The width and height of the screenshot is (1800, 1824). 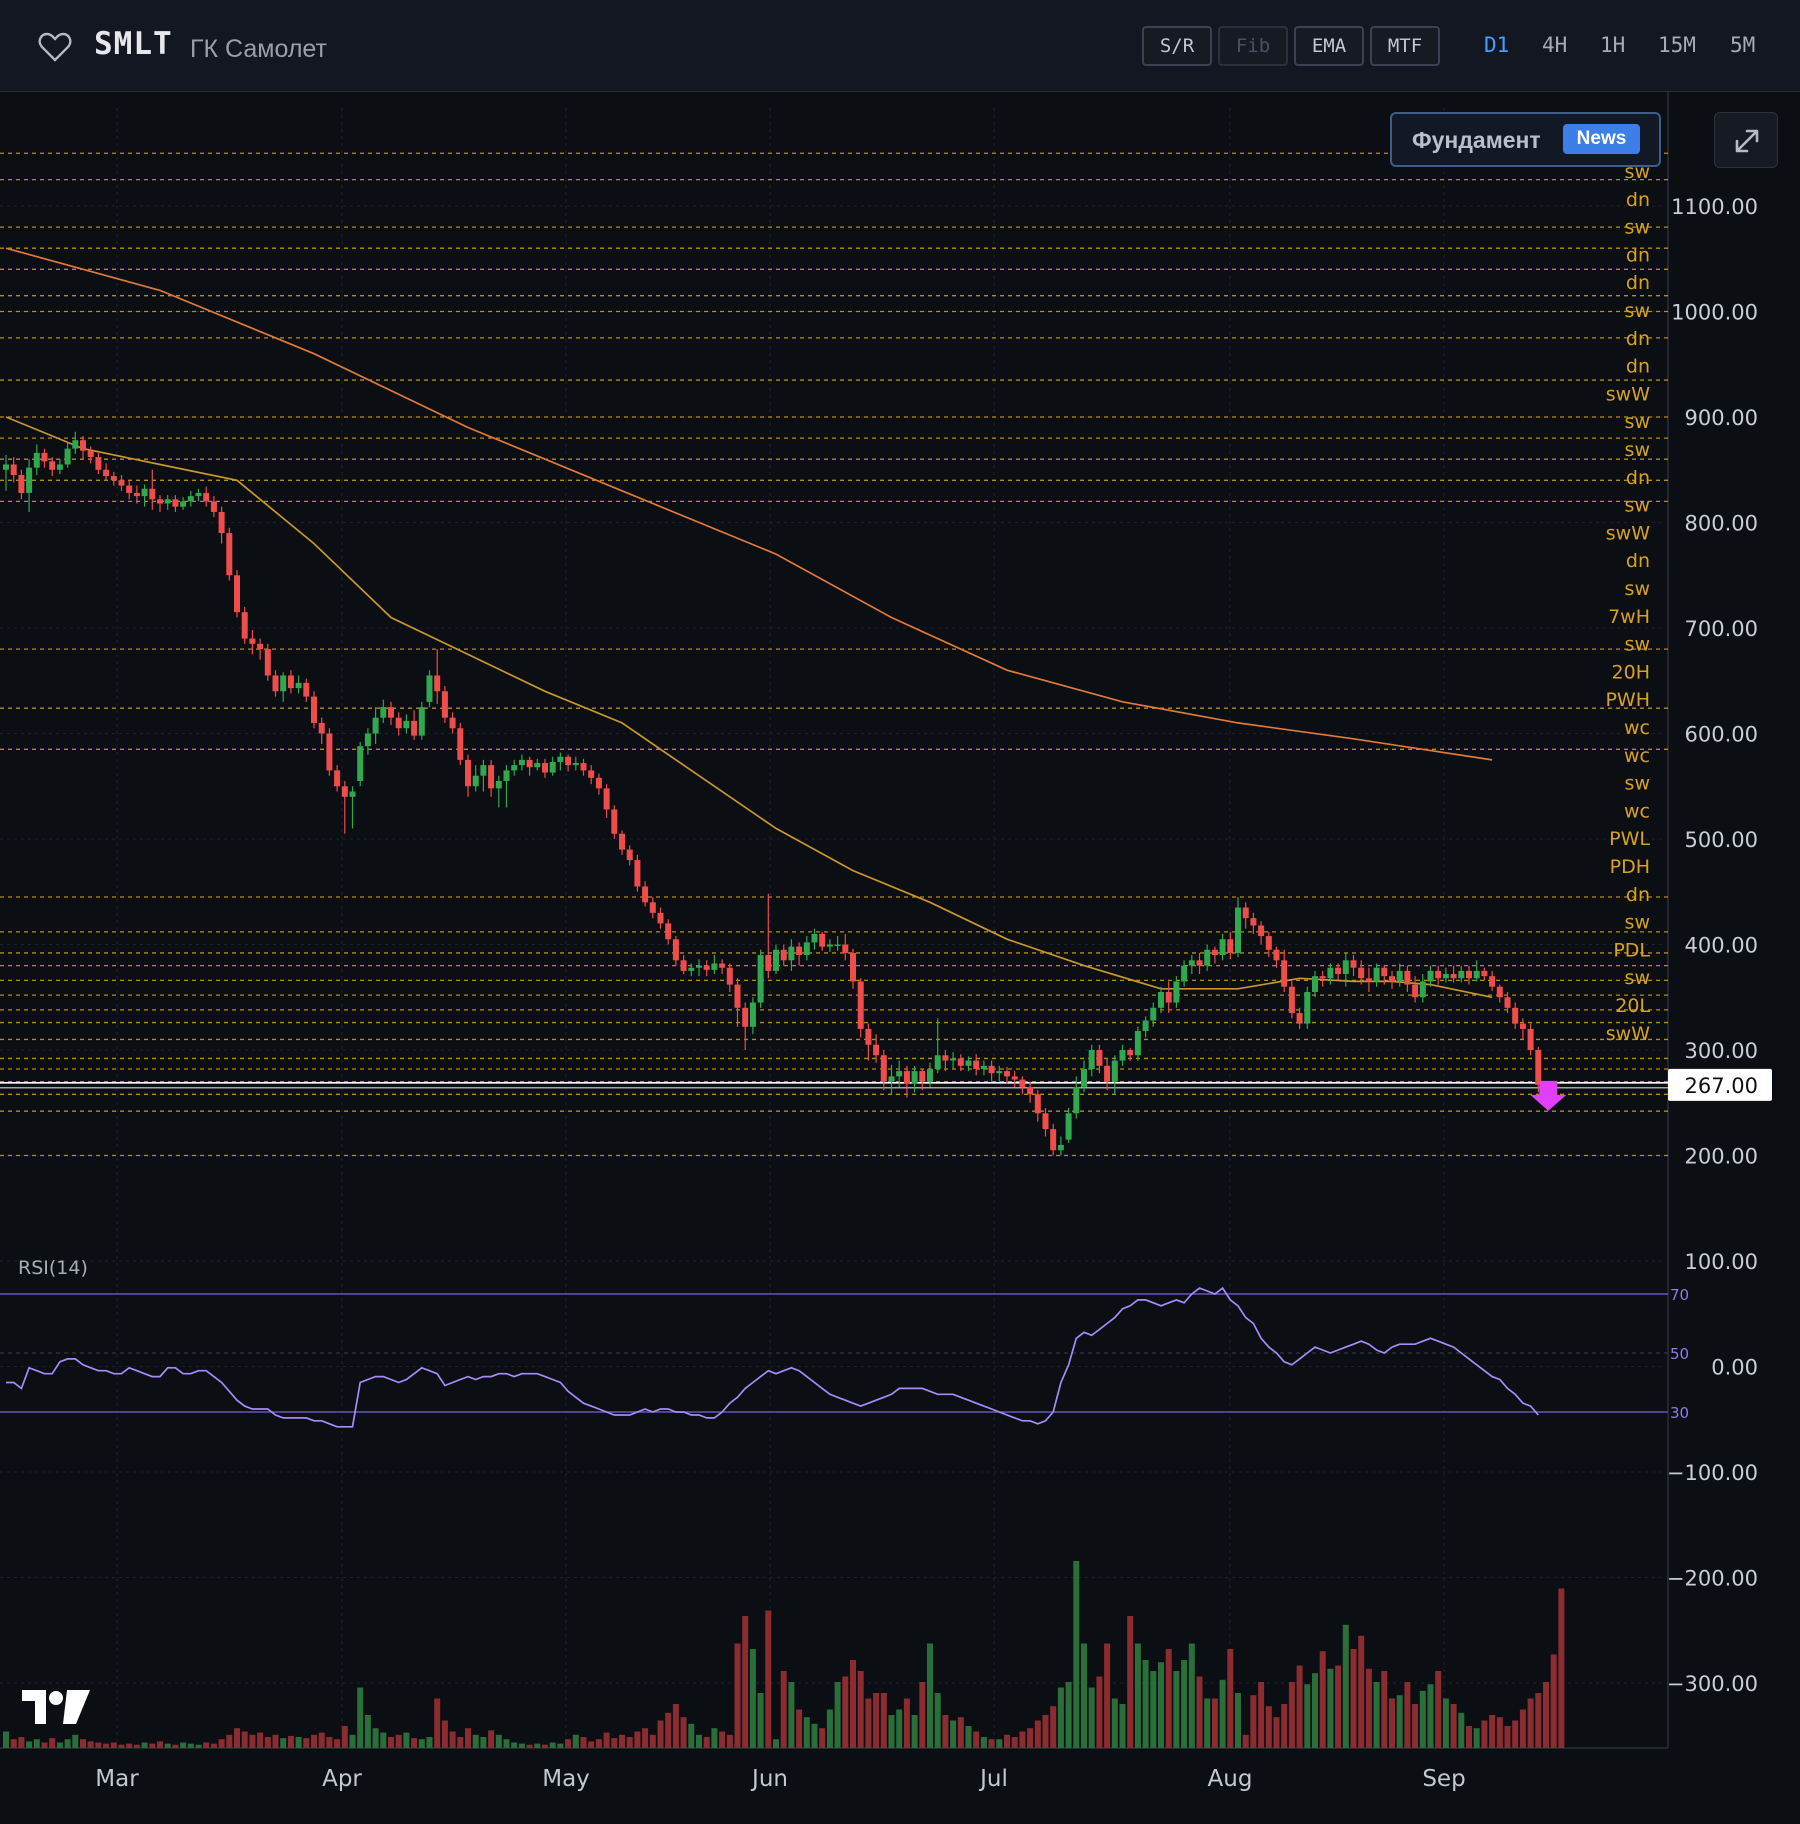 What do you see at coordinates (55, 47) in the screenshot?
I see `heart-icon` at bounding box center [55, 47].